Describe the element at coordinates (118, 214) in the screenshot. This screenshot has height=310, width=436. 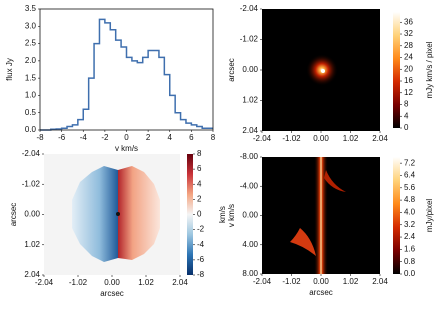
I see `center` at that location.